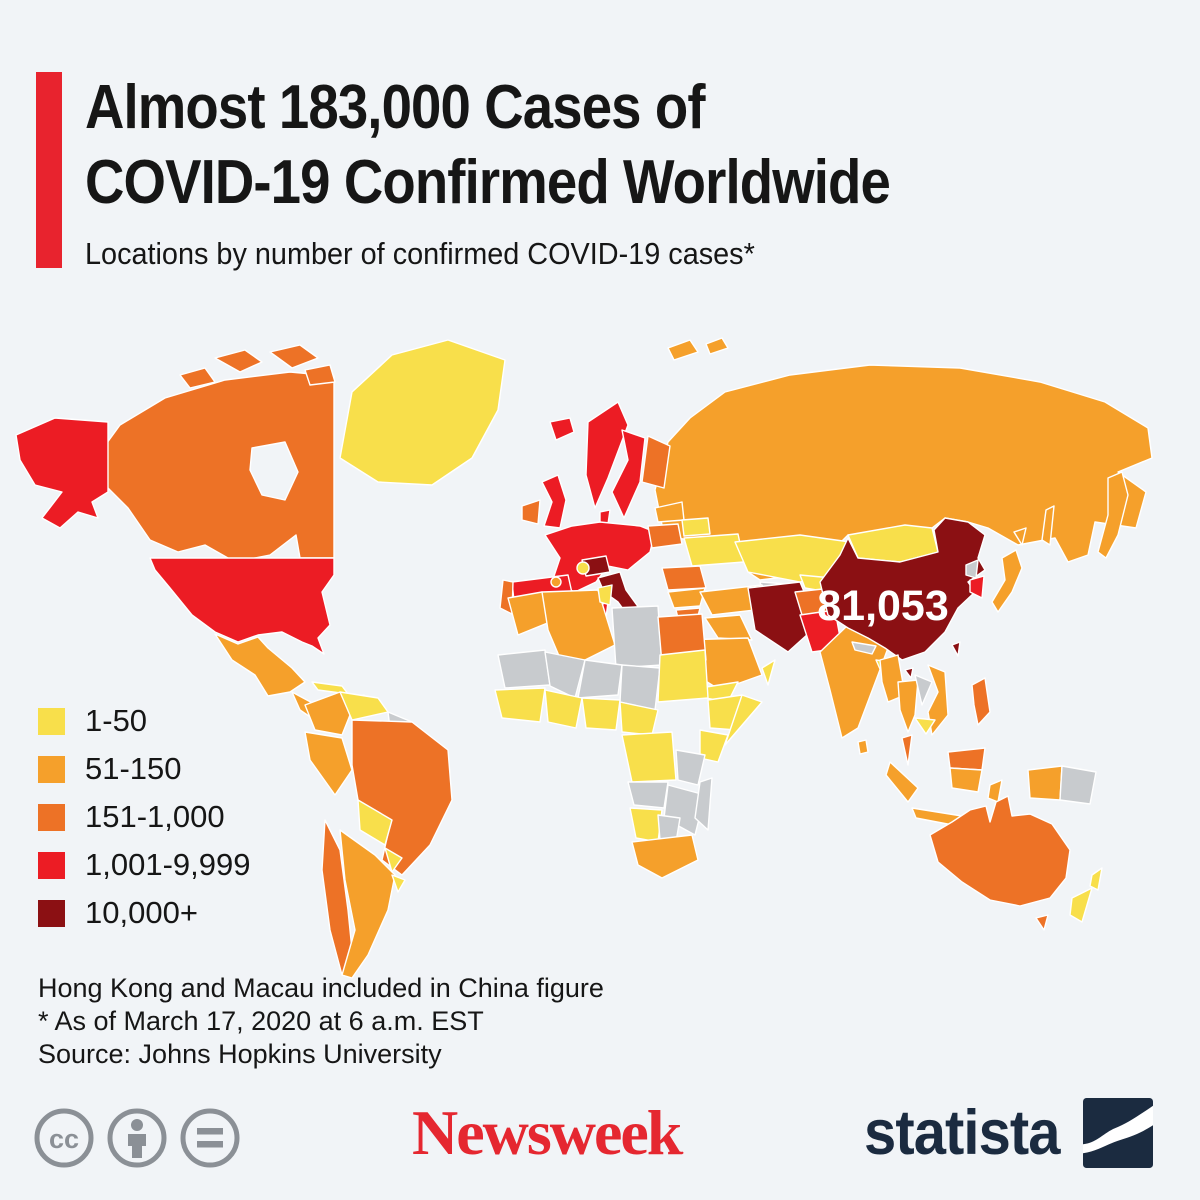 This screenshot has width=1200, height=1200. I want to click on accent-bar, so click(49, 170).